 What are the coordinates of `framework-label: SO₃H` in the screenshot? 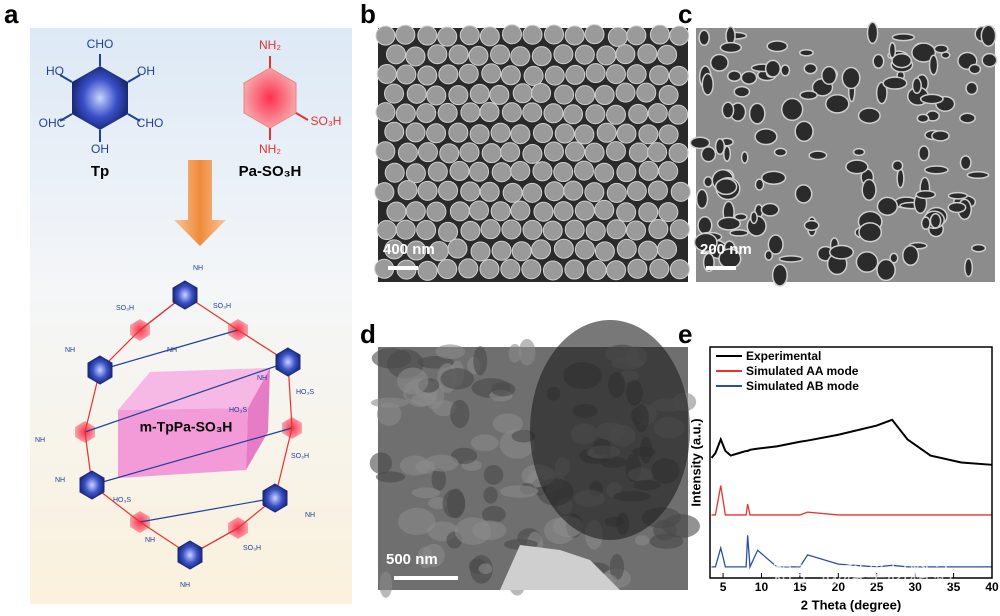 It's located at (125, 308).